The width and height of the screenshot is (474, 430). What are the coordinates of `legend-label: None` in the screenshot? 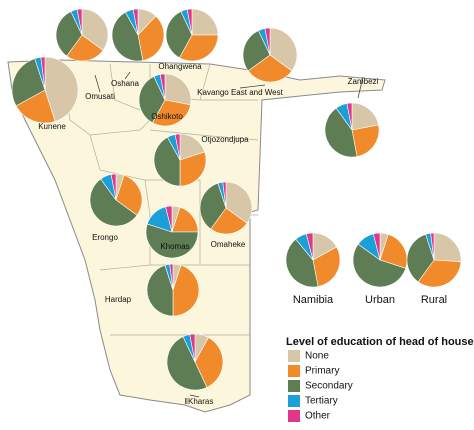 It's located at (317, 356).